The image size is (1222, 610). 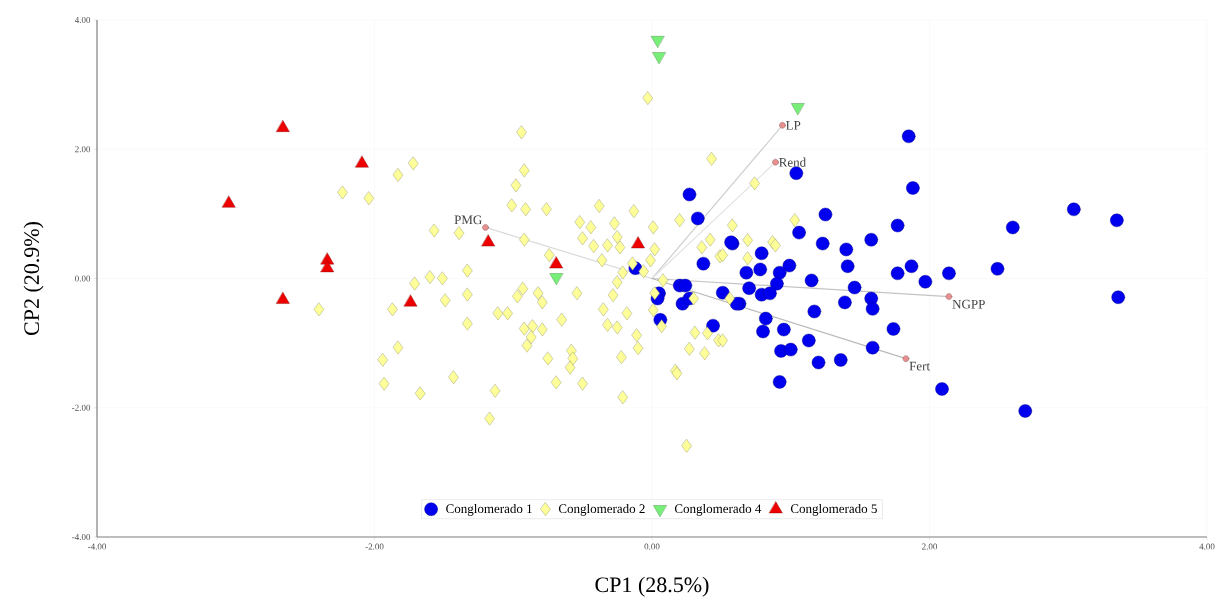 What do you see at coordinates (374, 546) in the screenshot?
I see `x-tick-label: -2.00` at bounding box center [374, 546].